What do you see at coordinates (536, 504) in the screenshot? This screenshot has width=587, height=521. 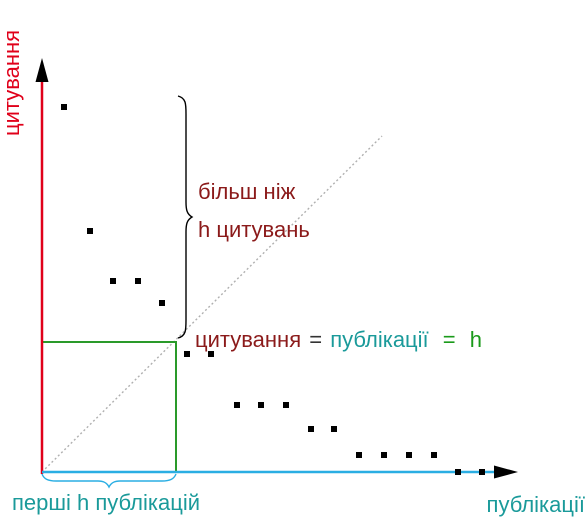 I see `x-axis-label: публікації` at bounding box center [536, 504].